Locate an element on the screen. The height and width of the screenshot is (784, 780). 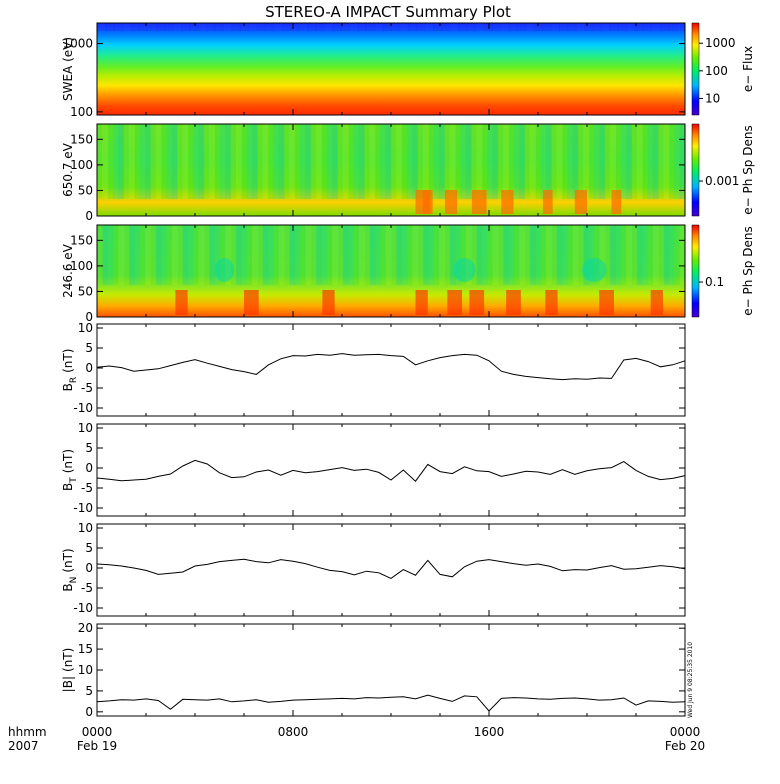
y-axis-label-main: B is located at coordinates (68, 387).